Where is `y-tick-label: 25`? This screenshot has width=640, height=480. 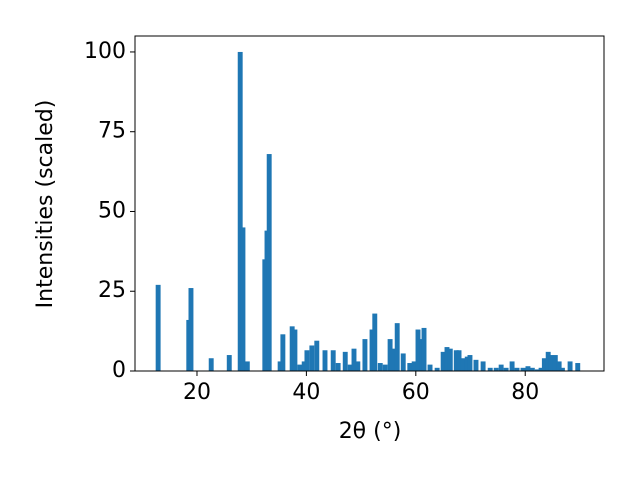 y-tick-label: 25 is located at coordinates (112, 290).